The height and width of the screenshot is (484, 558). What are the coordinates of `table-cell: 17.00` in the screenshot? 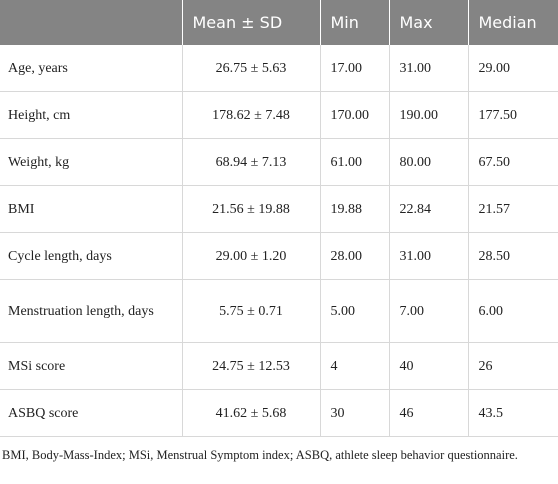 It's located at (354, 68).